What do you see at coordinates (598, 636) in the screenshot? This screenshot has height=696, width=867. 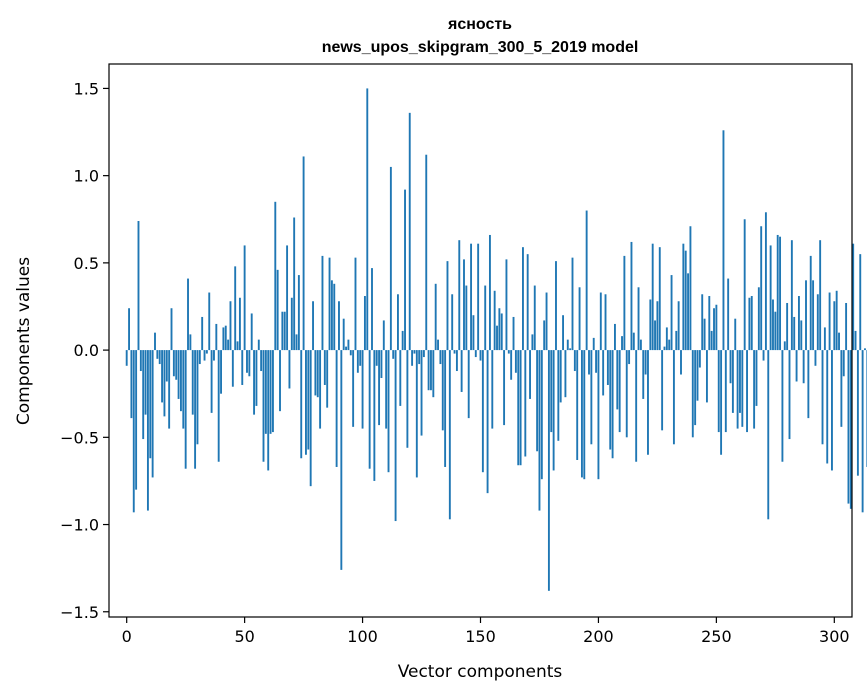 I see `x-tick-label: 200` at bounding box center [598, 636].